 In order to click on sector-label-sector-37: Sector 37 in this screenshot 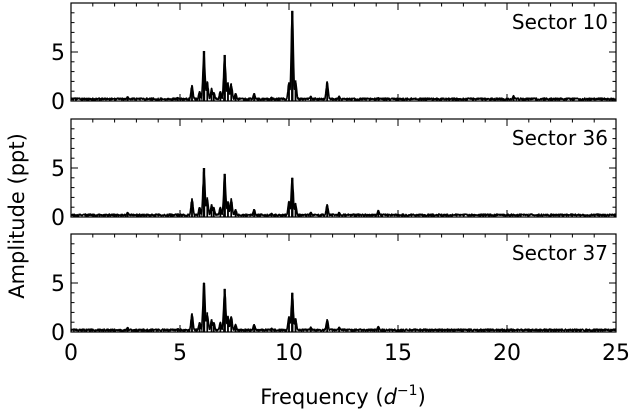, I will do `click(560, 253)`.